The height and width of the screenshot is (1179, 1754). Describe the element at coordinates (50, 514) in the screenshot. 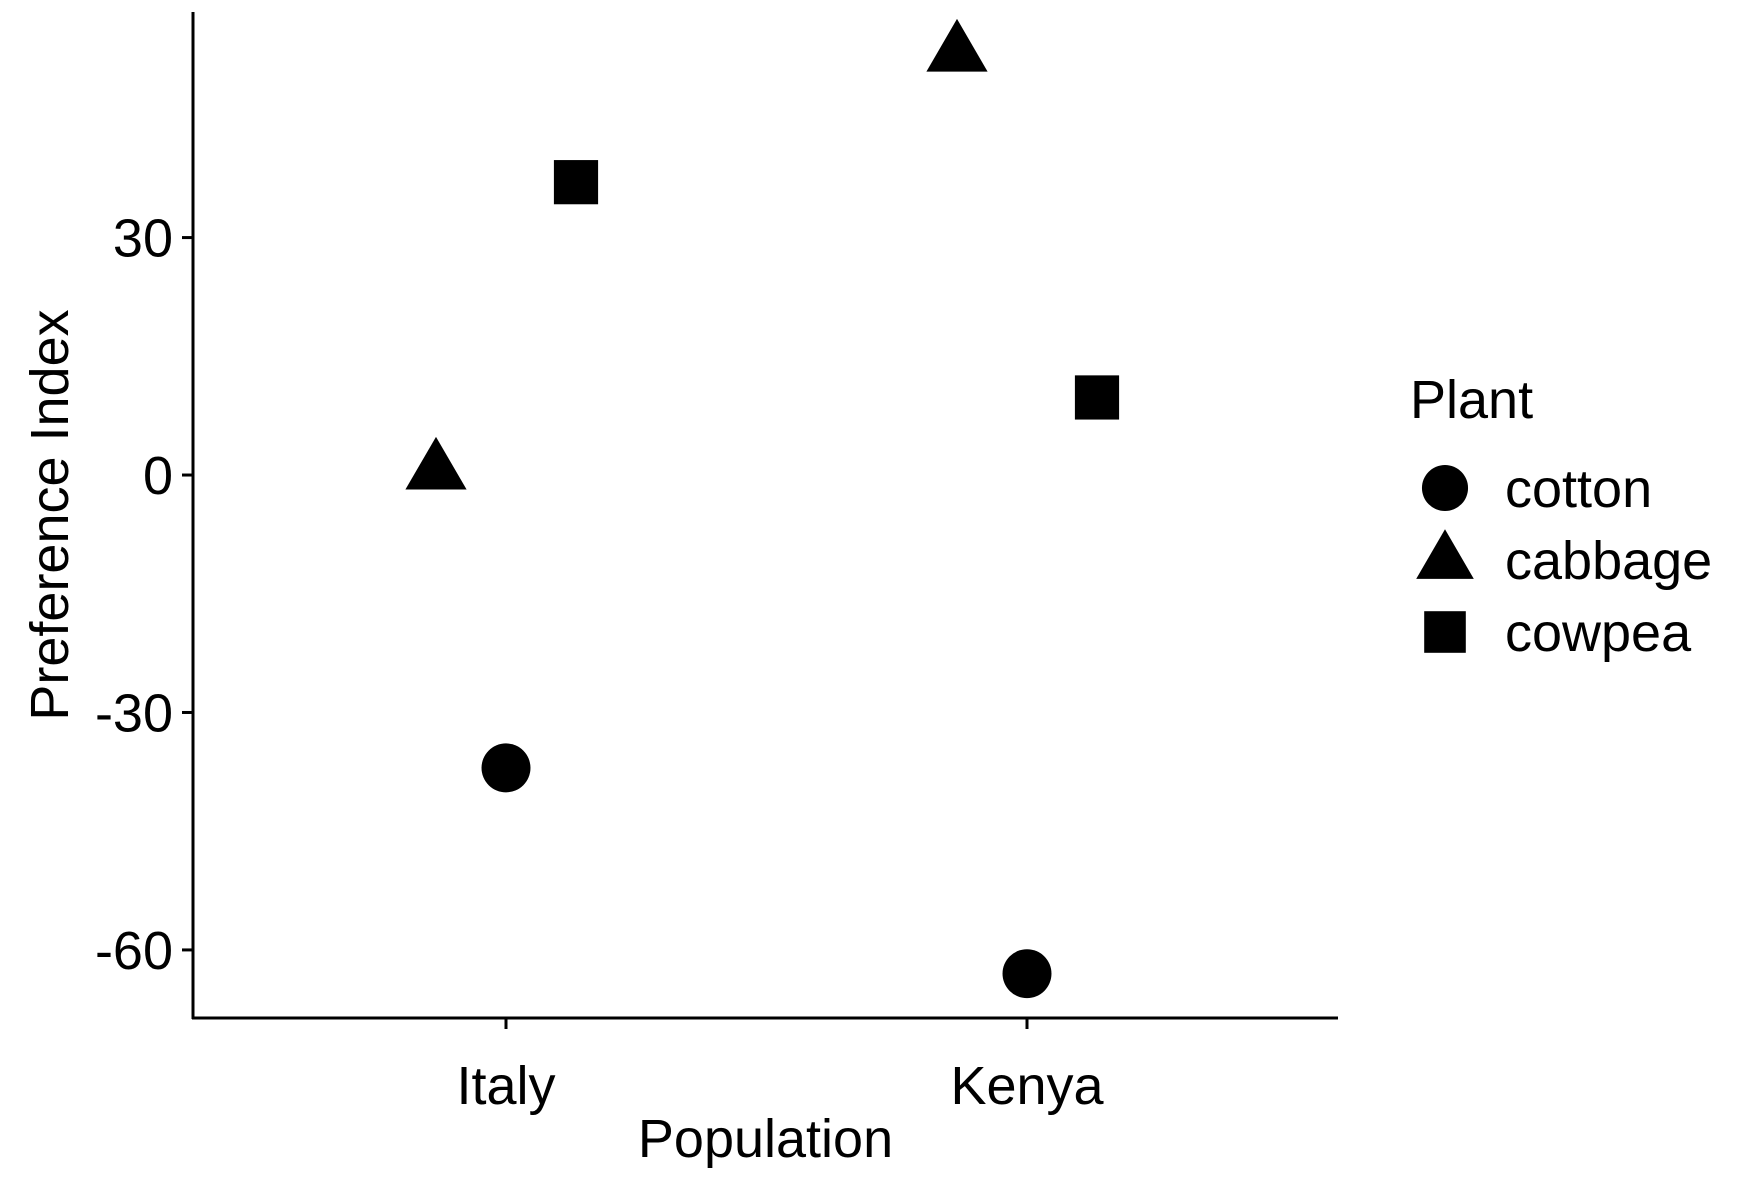

I see `y-axis-title: Preference Index` at that location.